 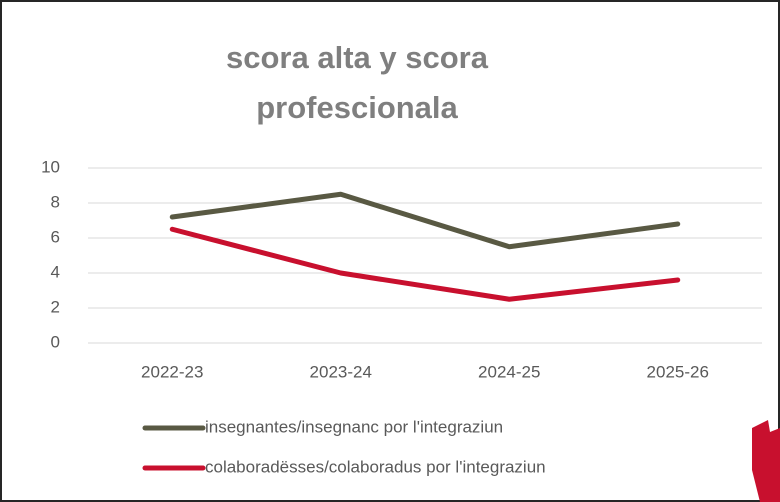 What do you see at coordinates (55, 306) in the screenshot?
I see `y-tick-label: 2` at bounding box center [55, 306].